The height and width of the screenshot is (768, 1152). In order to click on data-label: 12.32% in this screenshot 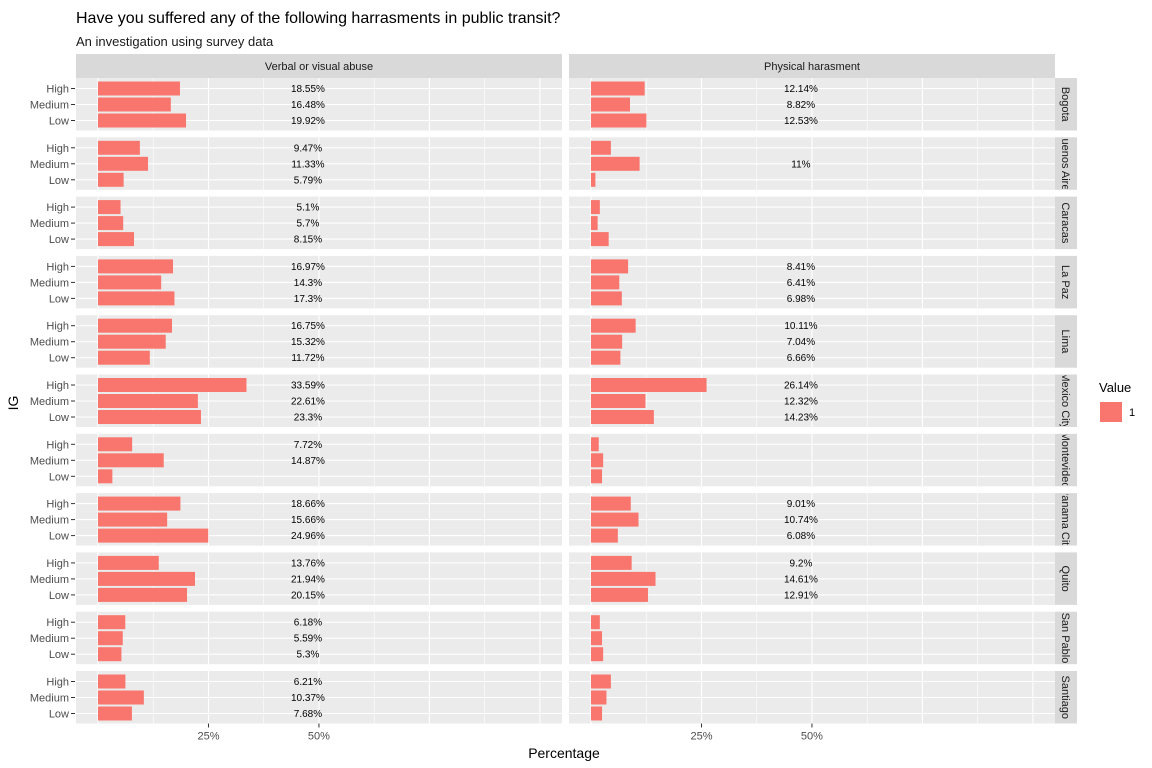, I will do `click(801, 402)`.